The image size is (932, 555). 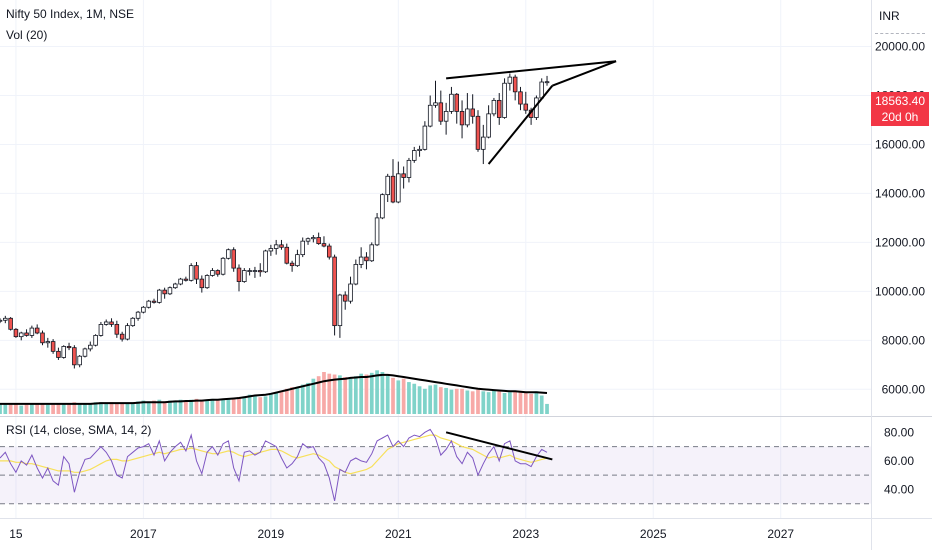 I want to click on rsi-legend: RSI (14, close, SMA, 14, 2), so click(x=79, y=430).